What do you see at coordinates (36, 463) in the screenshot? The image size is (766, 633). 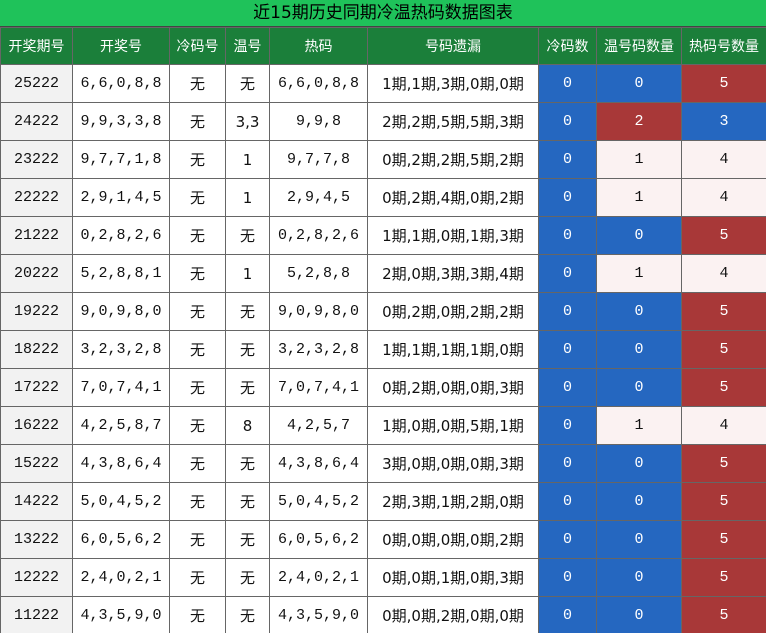 I see `table-cell: 15222` at bounding box center [36, 463].